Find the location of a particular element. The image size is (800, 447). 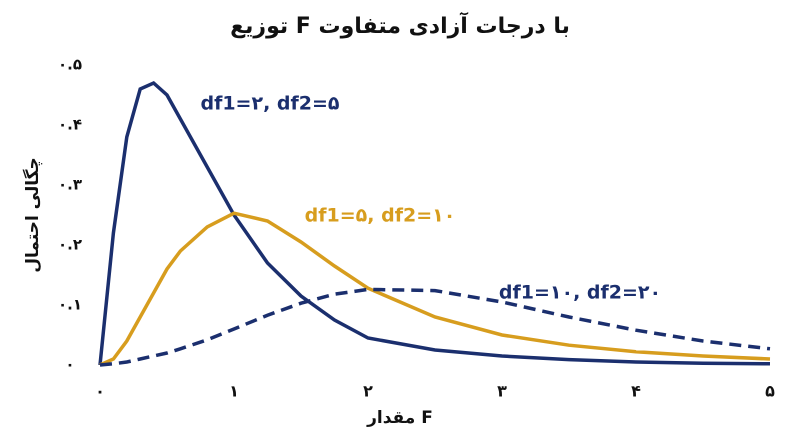

y-axis-label: چگالی احتمال is located at coordinates (32, 215).